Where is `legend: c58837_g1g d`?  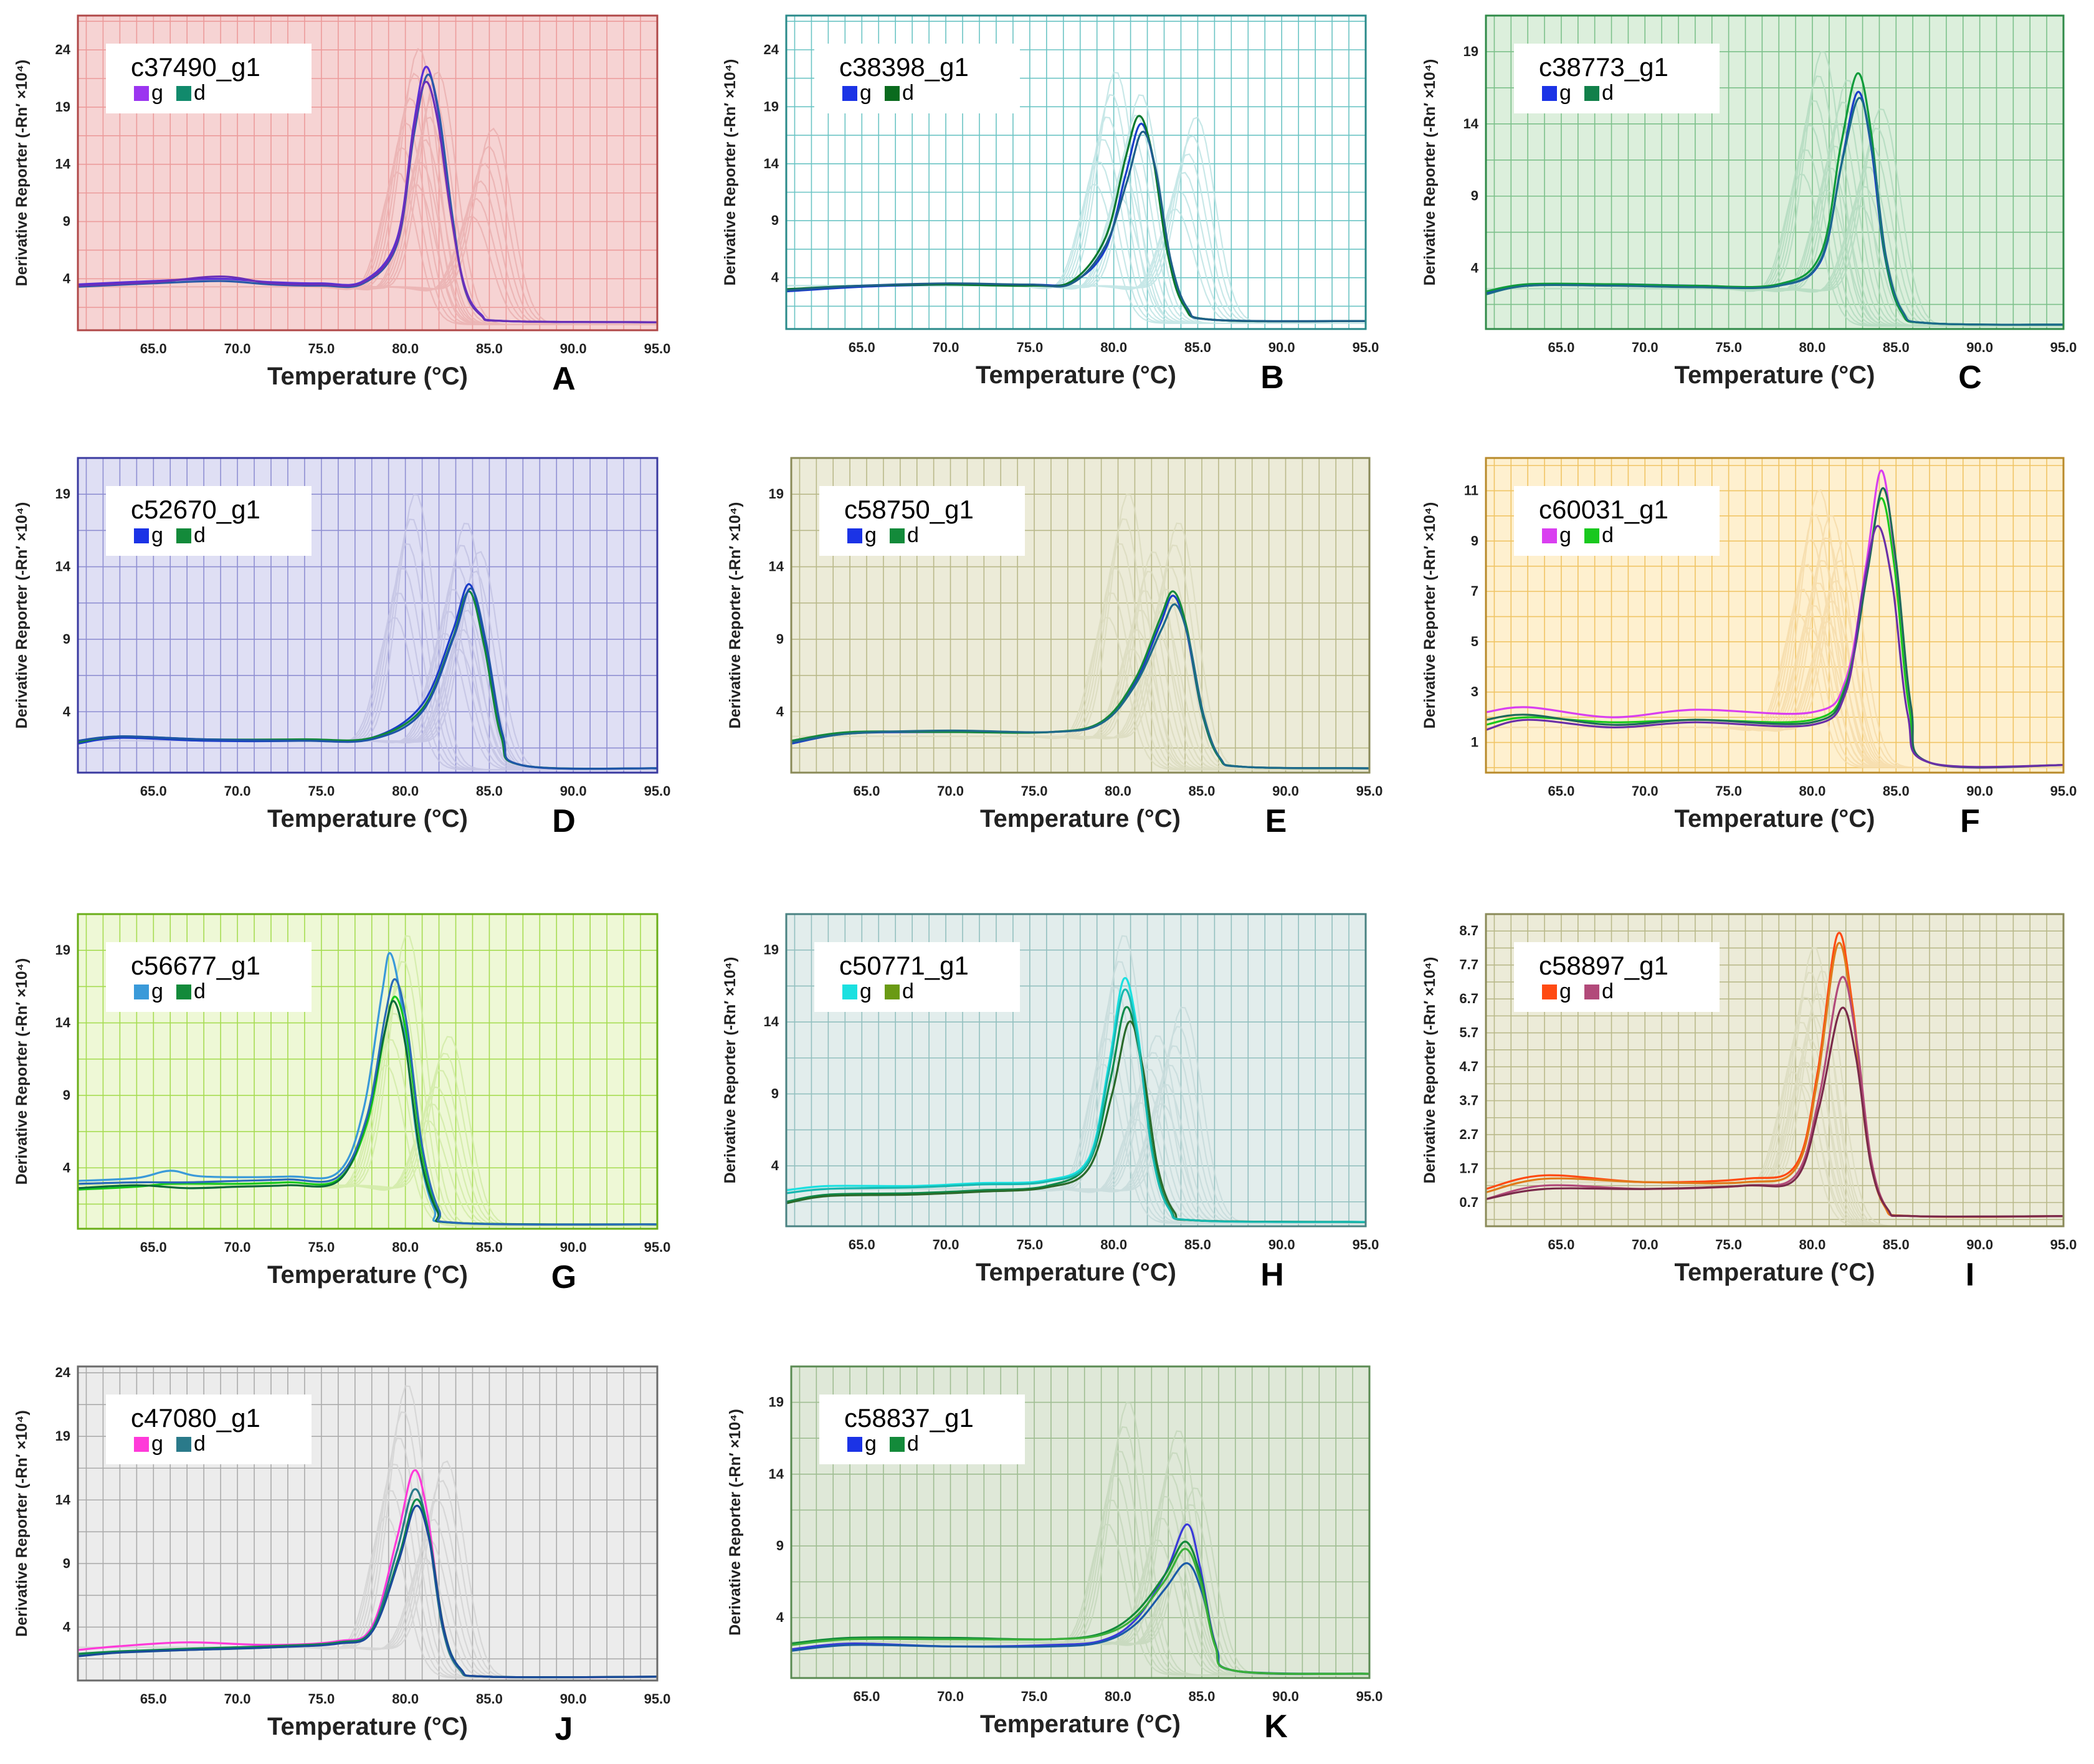
legend: c58837_g1g d is located at coordinates (922, 1429).